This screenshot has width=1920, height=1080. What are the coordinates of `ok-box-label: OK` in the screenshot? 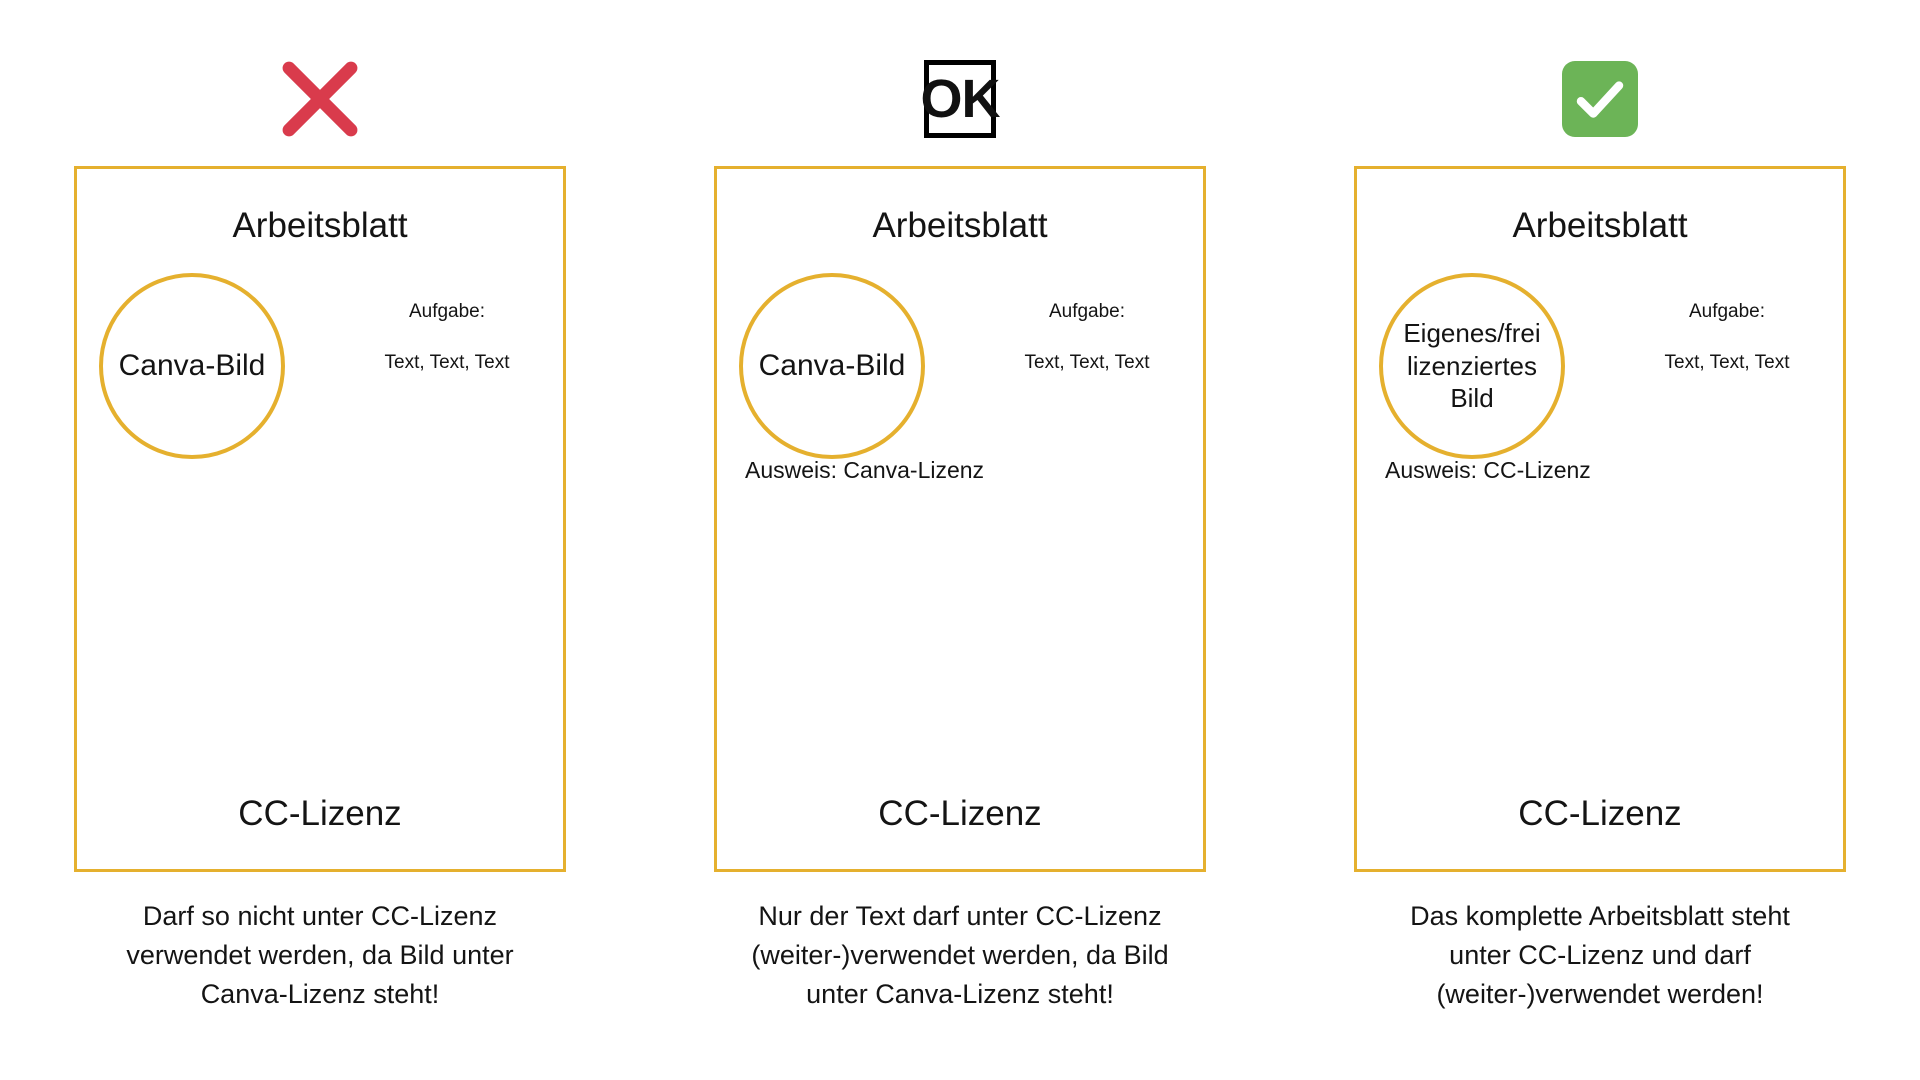 It's located at (960, 99).